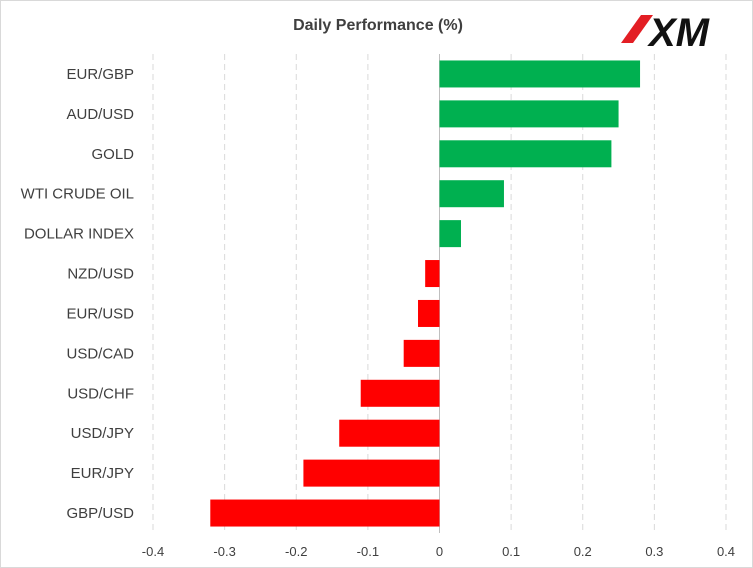 This screenshot has height=568, width=753. I want to click on x-tick-label: -0.1, so click(368, 551).